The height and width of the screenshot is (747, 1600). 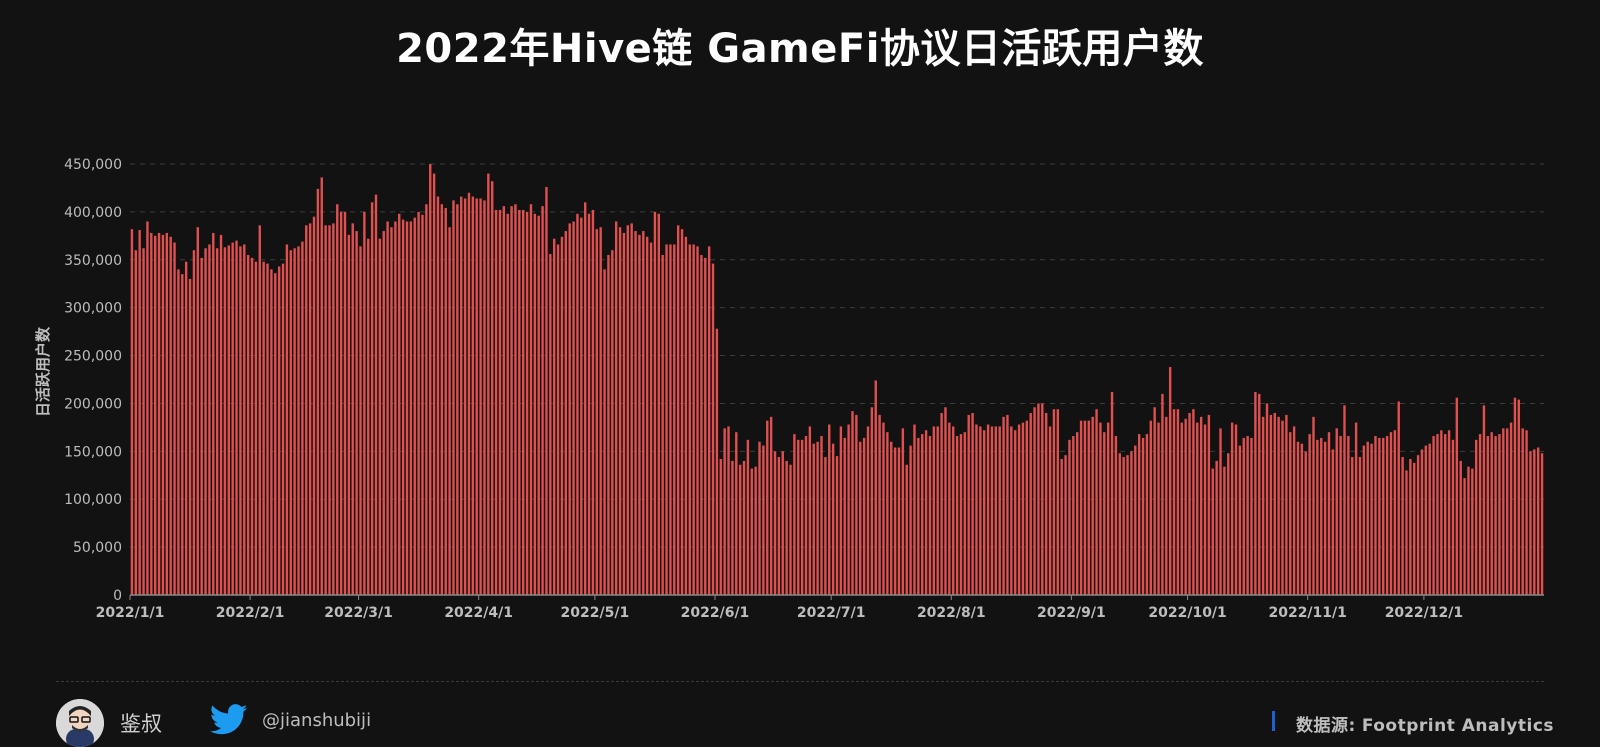 I want to click on x-tick-label: 2022/7/1, so click(x=831, y=613).